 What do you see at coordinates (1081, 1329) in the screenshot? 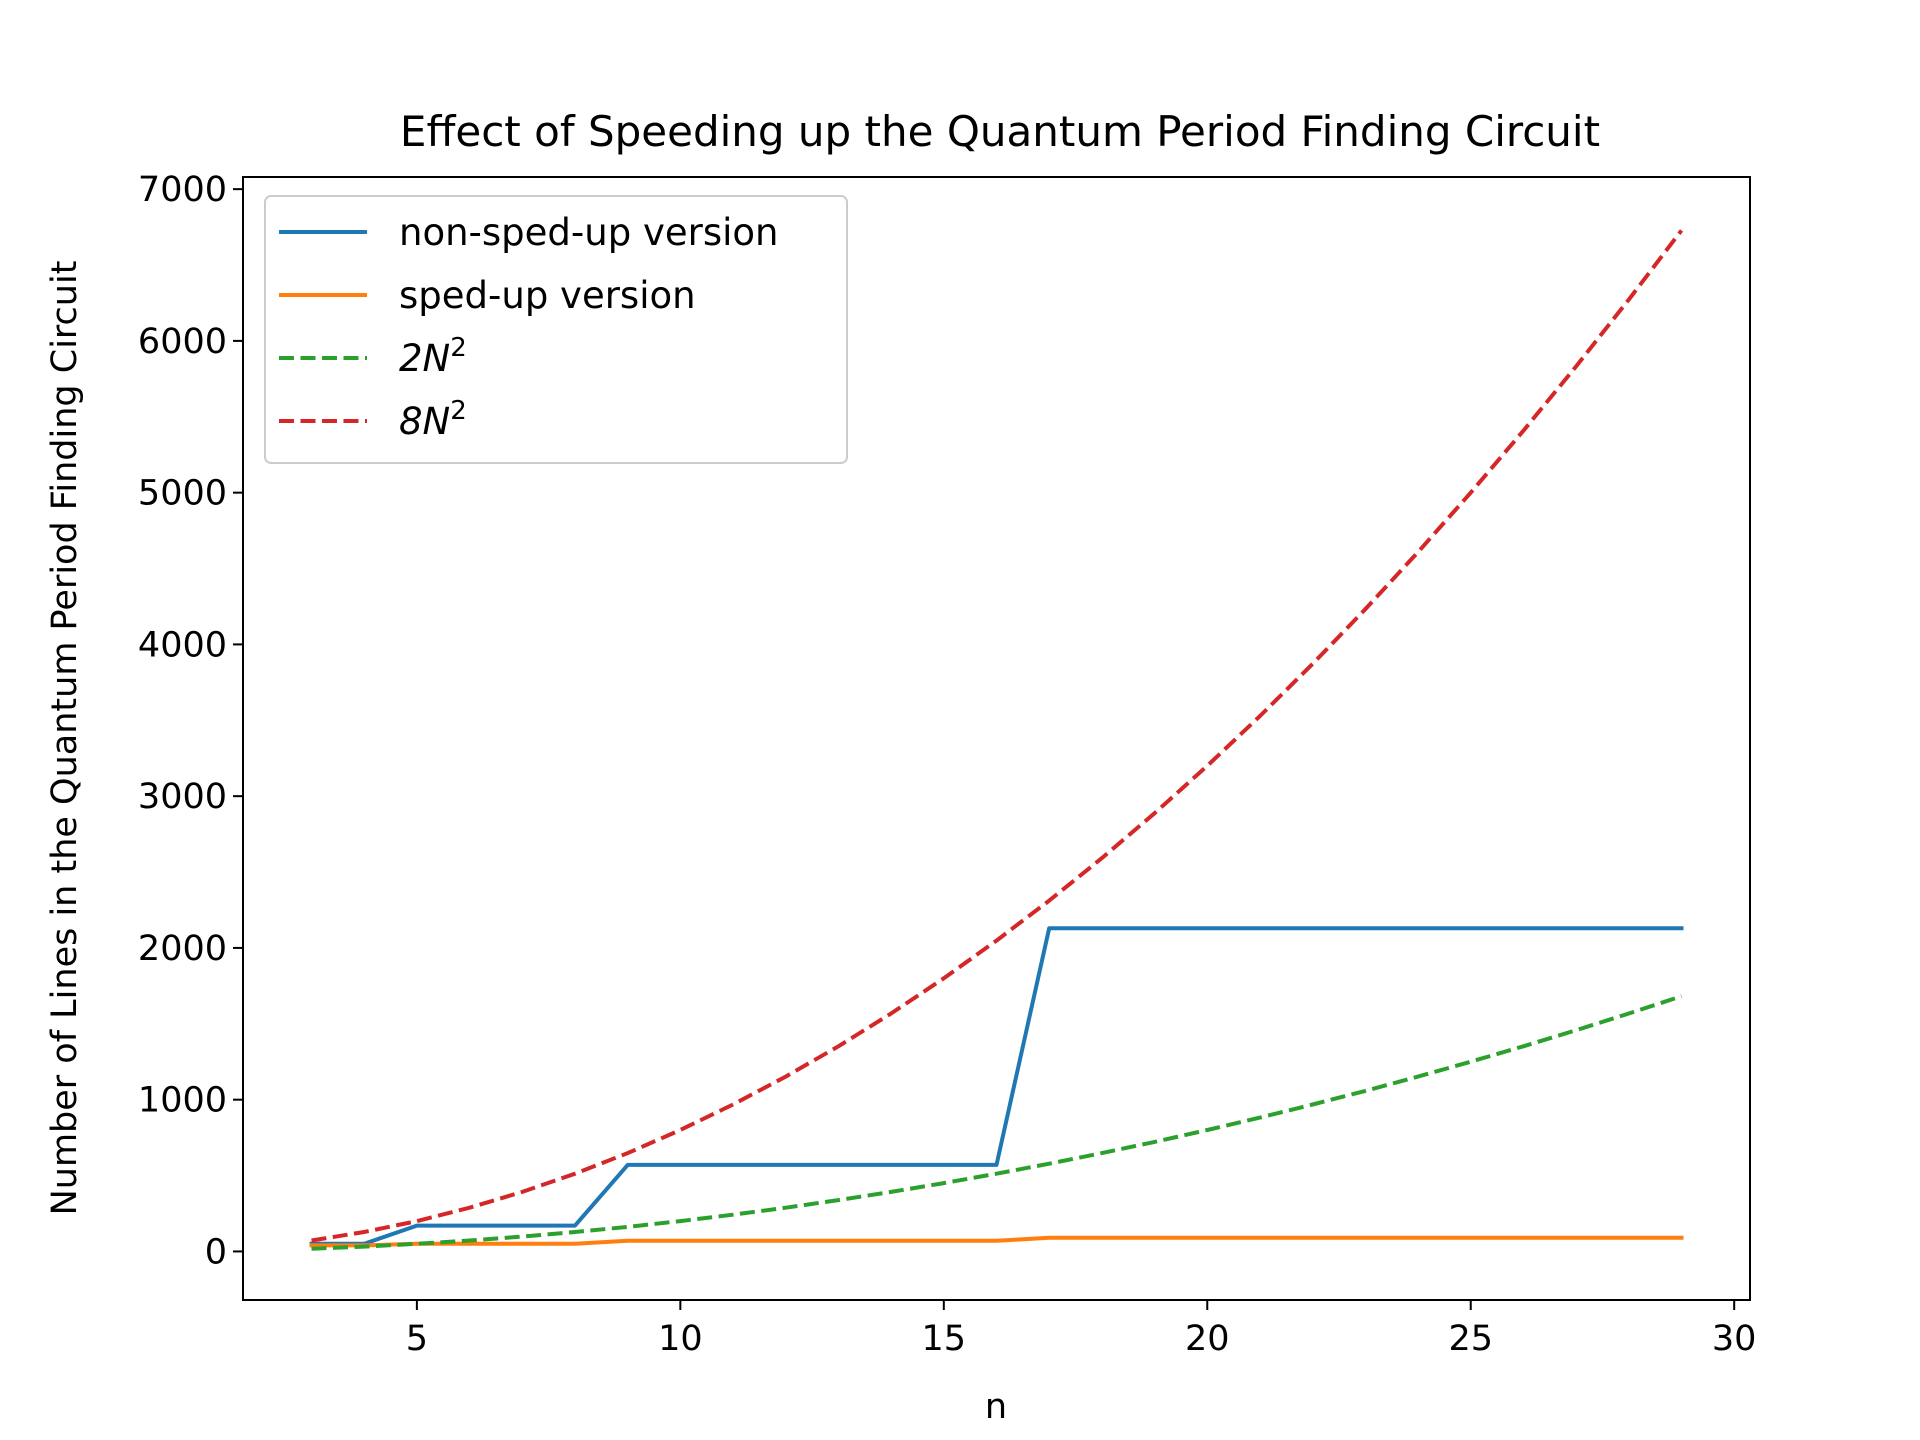
I see `x-axis: 5 10 15 20 25 30` at bounding box center [1081, 1329].